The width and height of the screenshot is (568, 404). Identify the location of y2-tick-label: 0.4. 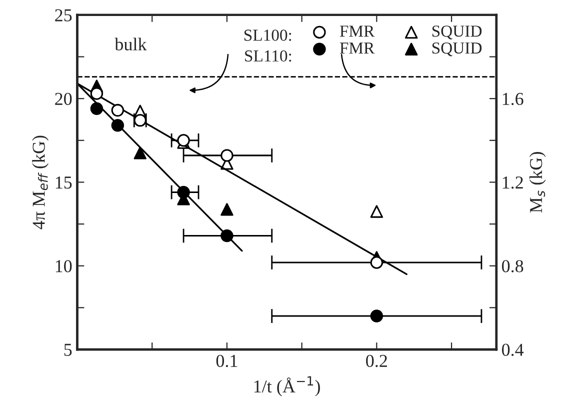
(513, 350).